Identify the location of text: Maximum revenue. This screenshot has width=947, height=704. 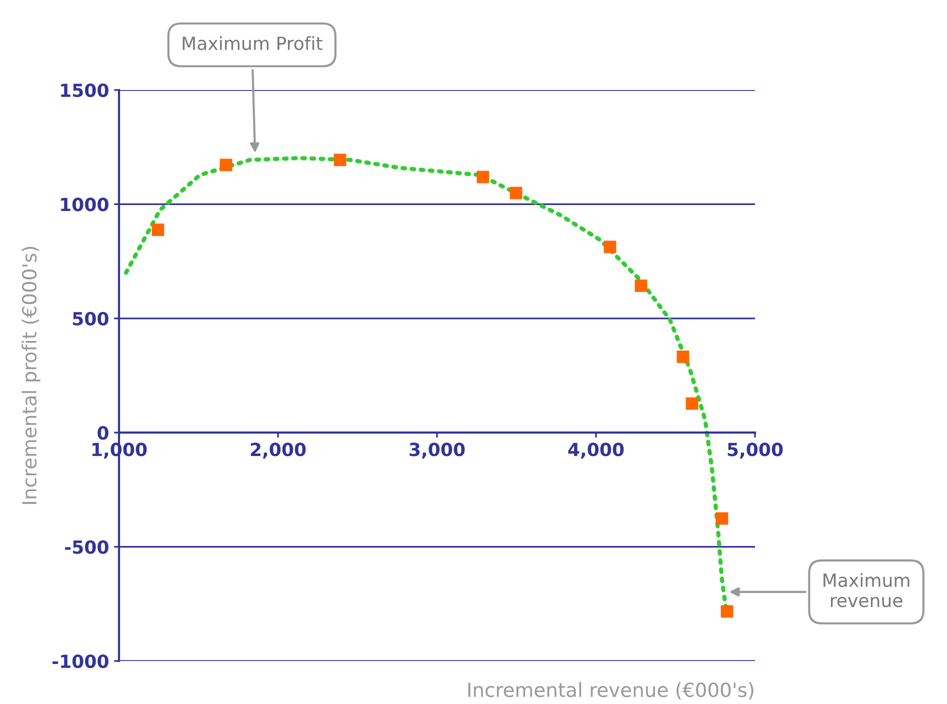
(867, 590).